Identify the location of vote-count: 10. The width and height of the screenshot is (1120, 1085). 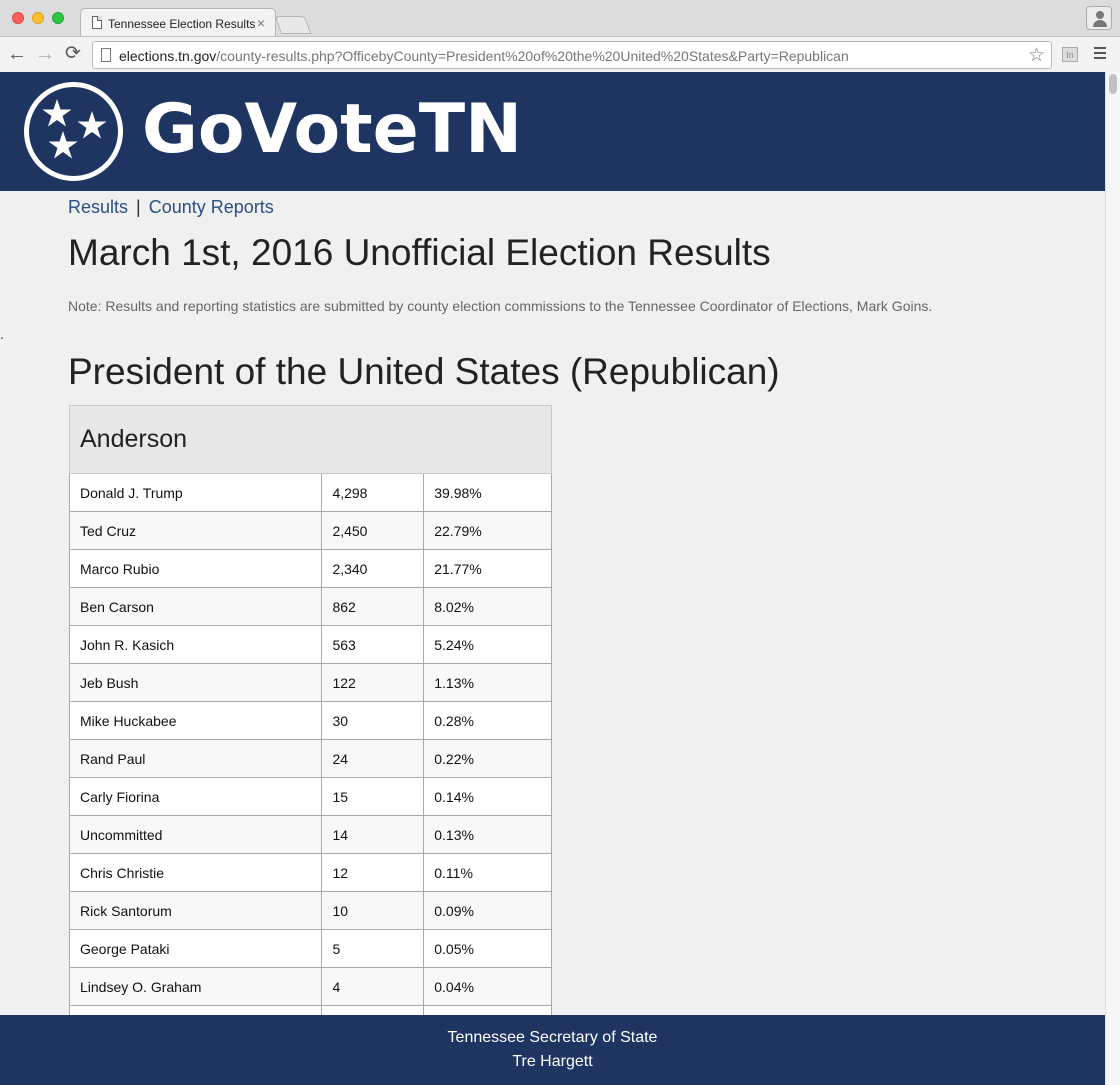
(373, 910).